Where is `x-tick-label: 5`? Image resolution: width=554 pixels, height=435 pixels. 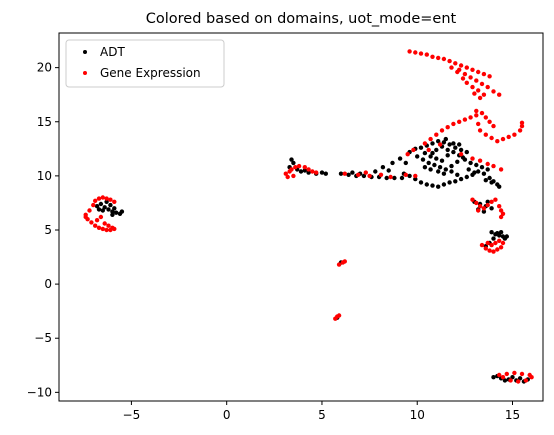
x-tick-label: 5 is located at coordinates (322, 415).